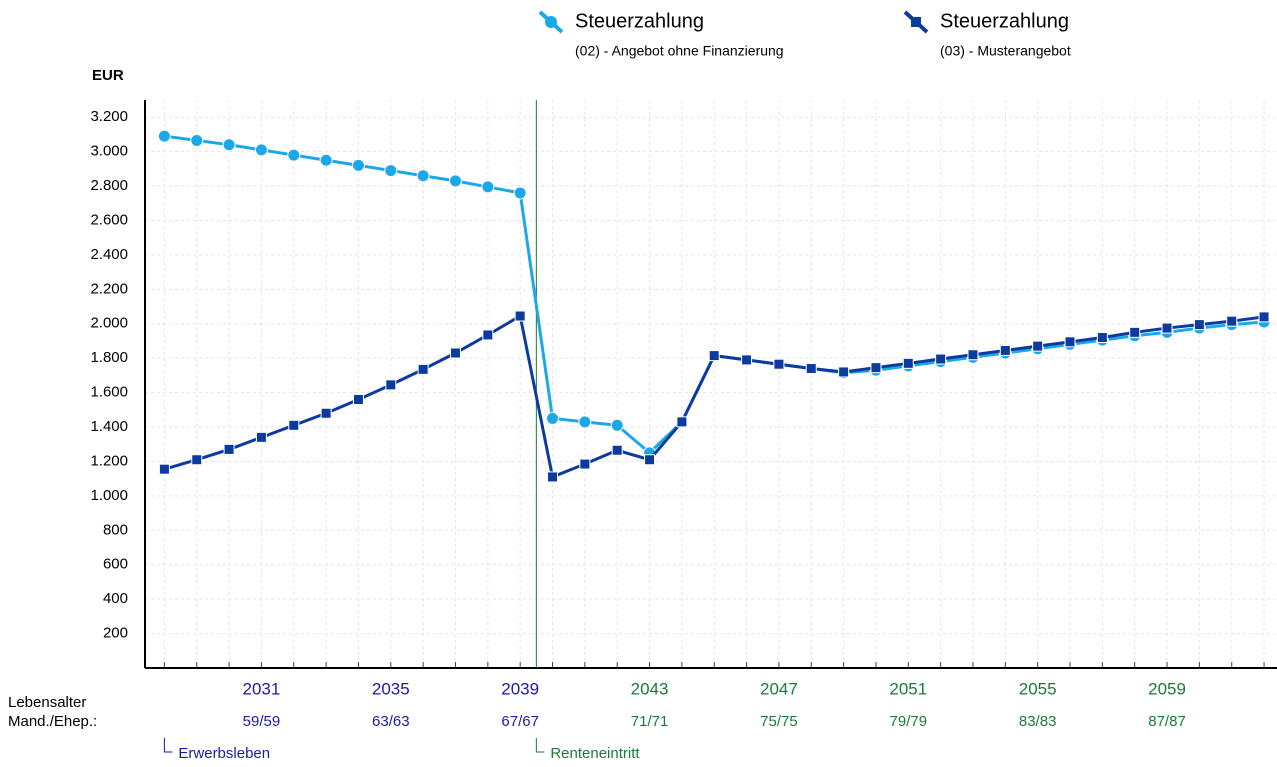 The image size is (1277, 767). I want to click on y-tick-label: 600, so click(115, 564).